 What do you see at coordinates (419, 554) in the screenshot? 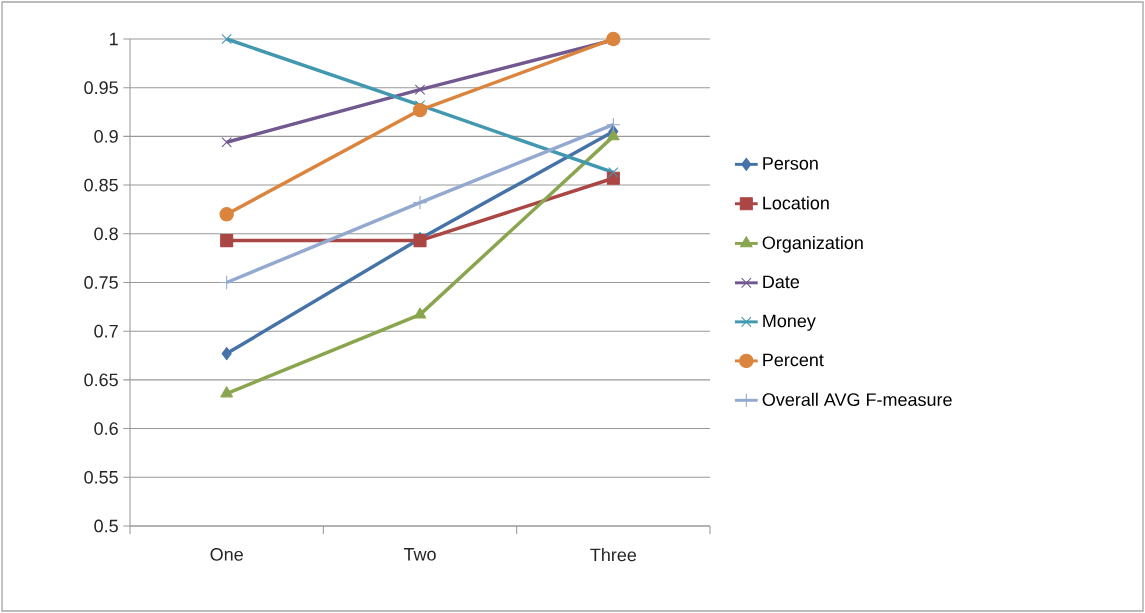
I see `x-tick-label: Two` at bounding box center [419, 554].